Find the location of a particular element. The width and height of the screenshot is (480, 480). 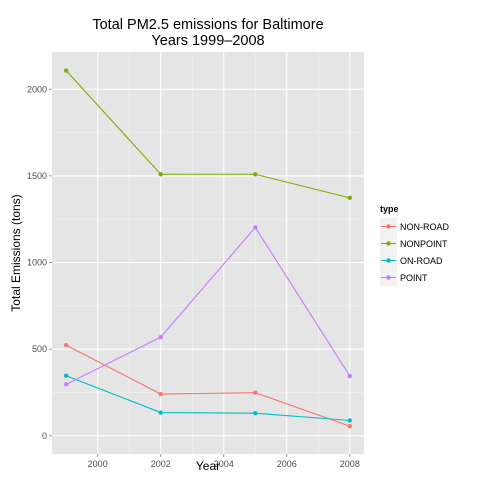

y-tick-label: 1000 is located at coordinates (37, 263).